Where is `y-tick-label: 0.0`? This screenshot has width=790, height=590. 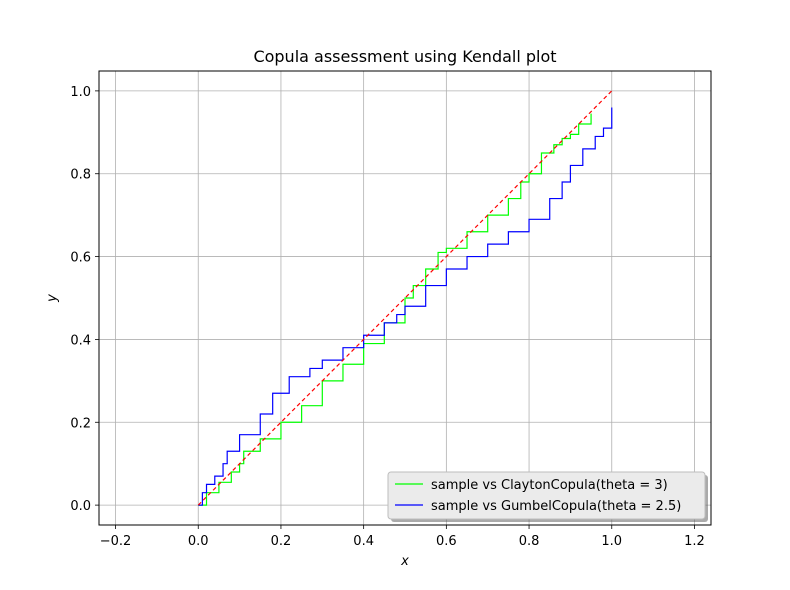
y-tick-label: 0.0 is located at coordinates (80, 506).